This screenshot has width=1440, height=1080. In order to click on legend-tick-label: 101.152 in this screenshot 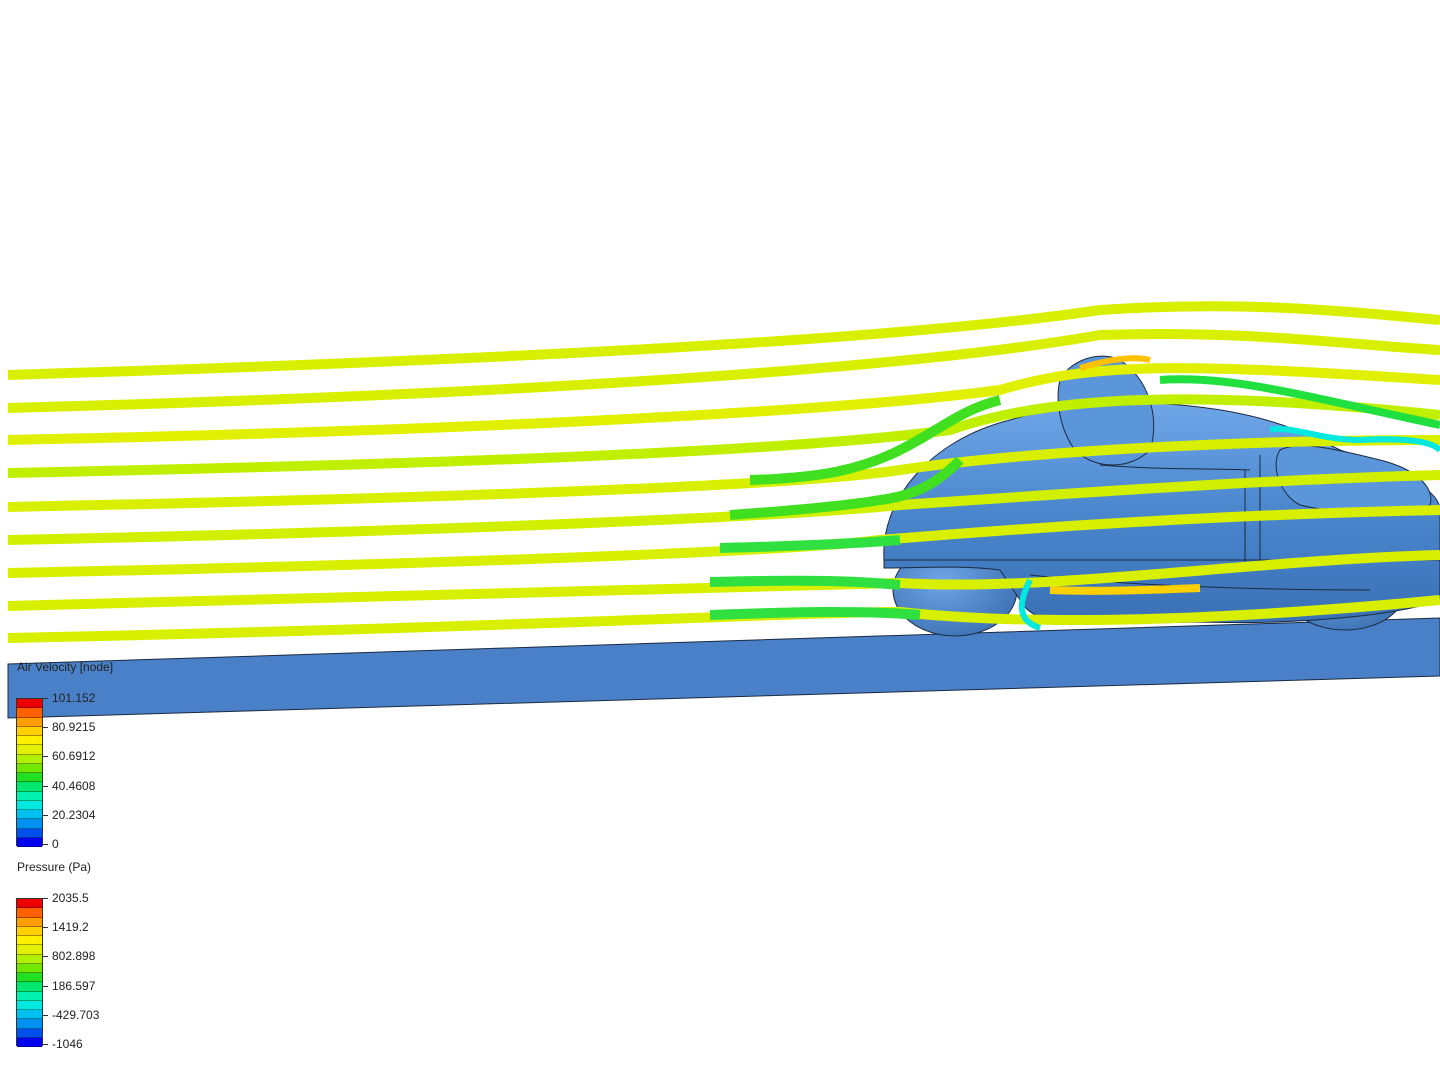, I will do `click(74, 698)`.